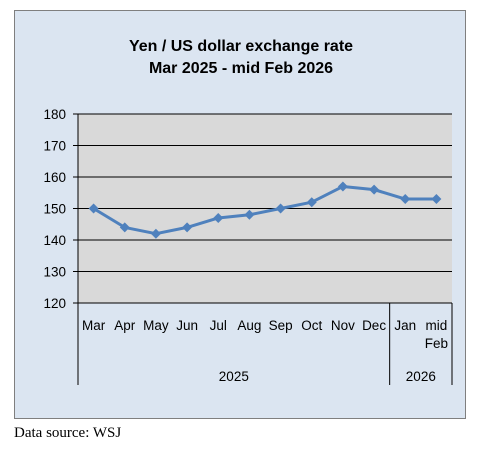 This screenshot has width=483, height=449. Describe the element at coordinates (54, 272) in the screenshot. I see `y-tick-label: 130` at that location.